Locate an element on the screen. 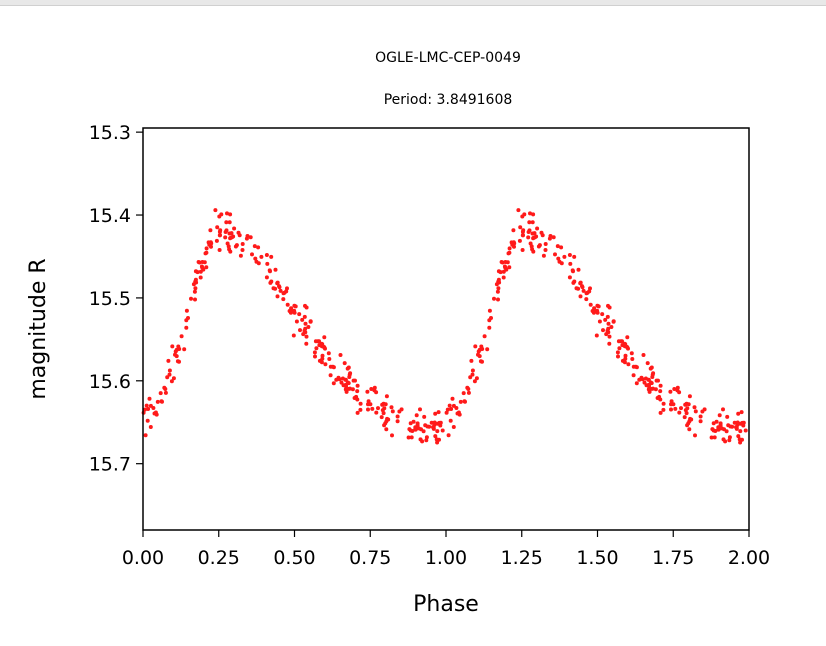  x-tick-label: 1.00 is located at coordinates (446, 558).